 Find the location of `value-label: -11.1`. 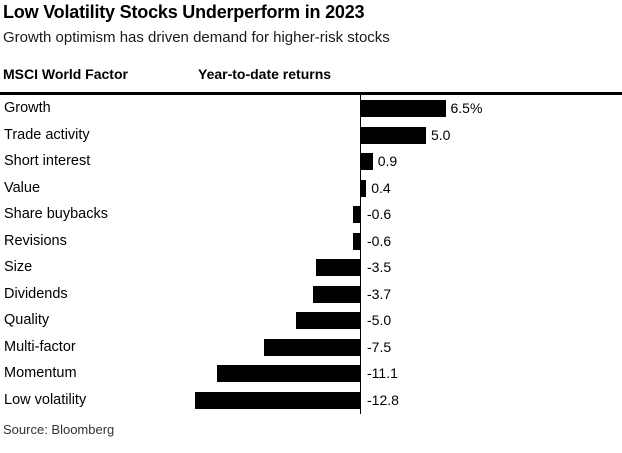

value-label: -11.1 is located at coordinates (382, 373).